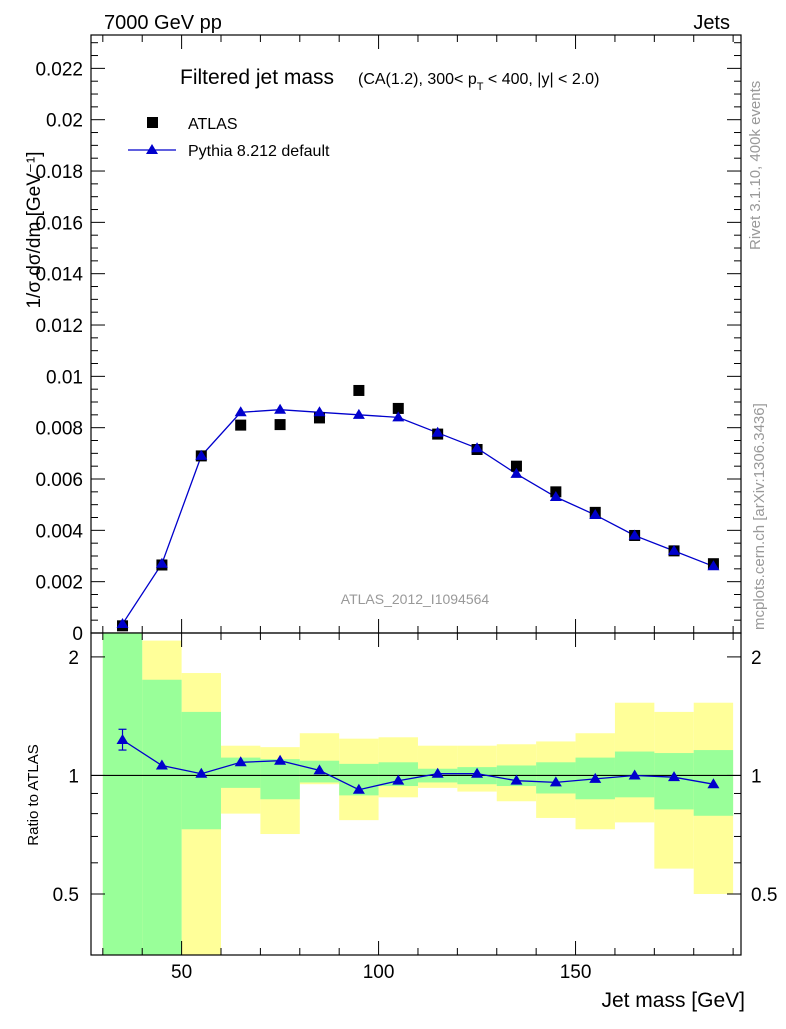 The height and width of the screenshot is (1029, 786). I want to click on main-y-tick-label: 0.004, so click(59, 531).